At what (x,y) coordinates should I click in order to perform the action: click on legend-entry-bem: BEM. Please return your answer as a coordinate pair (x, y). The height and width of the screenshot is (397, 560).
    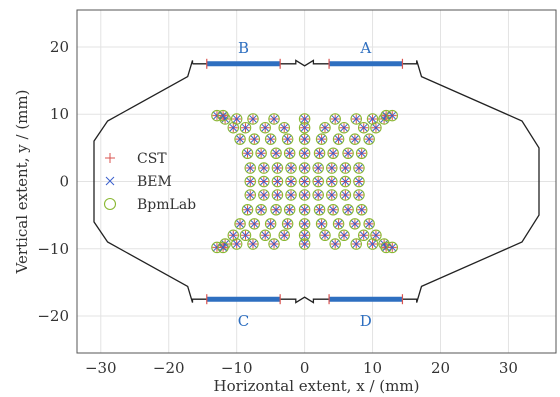
    Looking at the image, I should click on (138, 182).